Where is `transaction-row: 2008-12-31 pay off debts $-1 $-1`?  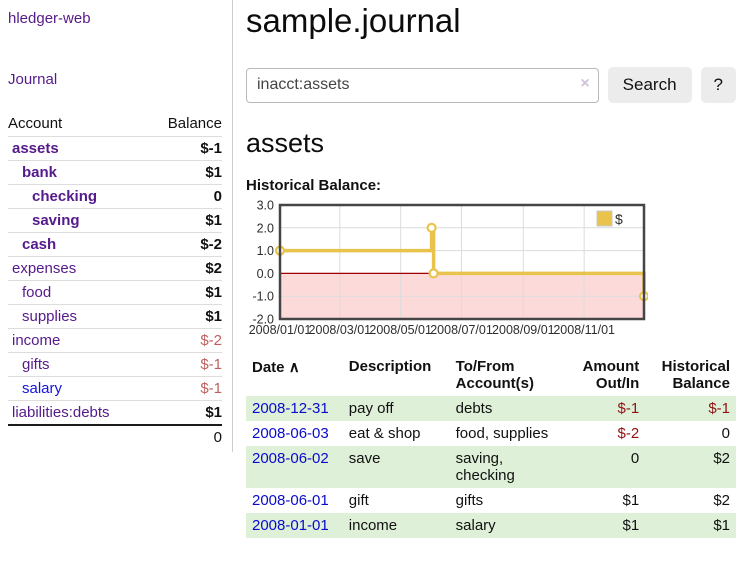
transaction-row: 2008-12-31 pay off debts $-1 $-1 is located at coordinates (491, 408).